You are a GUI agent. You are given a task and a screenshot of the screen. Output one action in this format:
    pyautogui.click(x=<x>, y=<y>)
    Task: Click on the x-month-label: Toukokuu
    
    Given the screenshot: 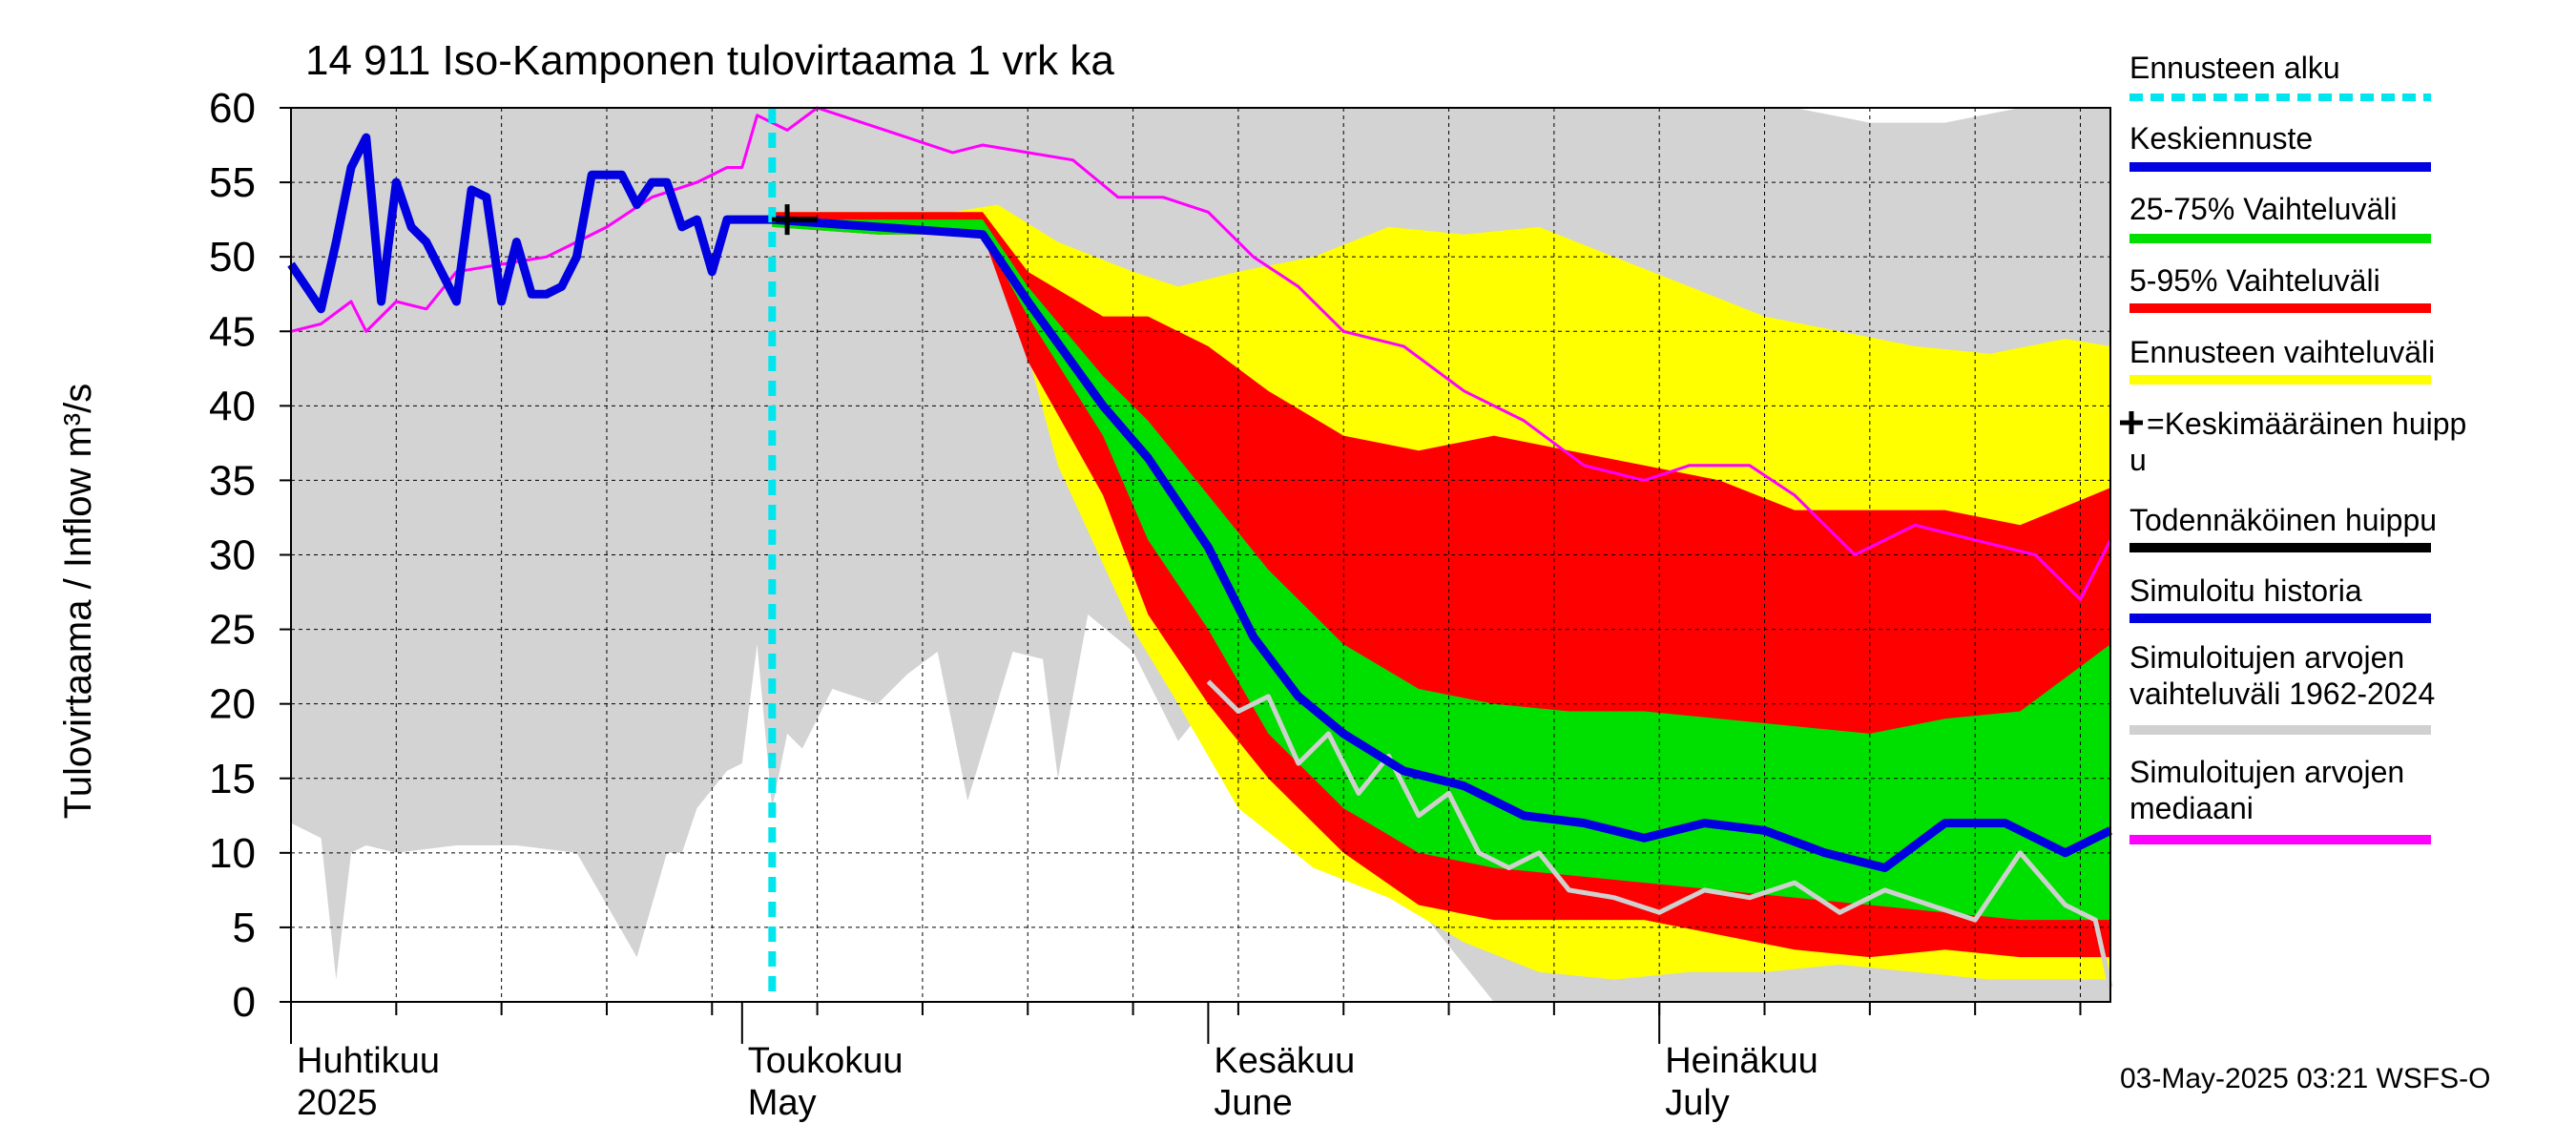 What is the action you would take?
    pyautogui.click(x=826, y=1061)
    